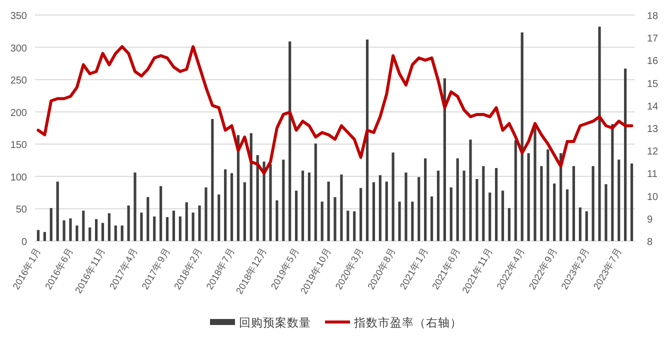 The image size is (672, 340). Describe the element at coordinates (653, 84) in the screenshot. I see `y2-tick-label: 15` at that location.